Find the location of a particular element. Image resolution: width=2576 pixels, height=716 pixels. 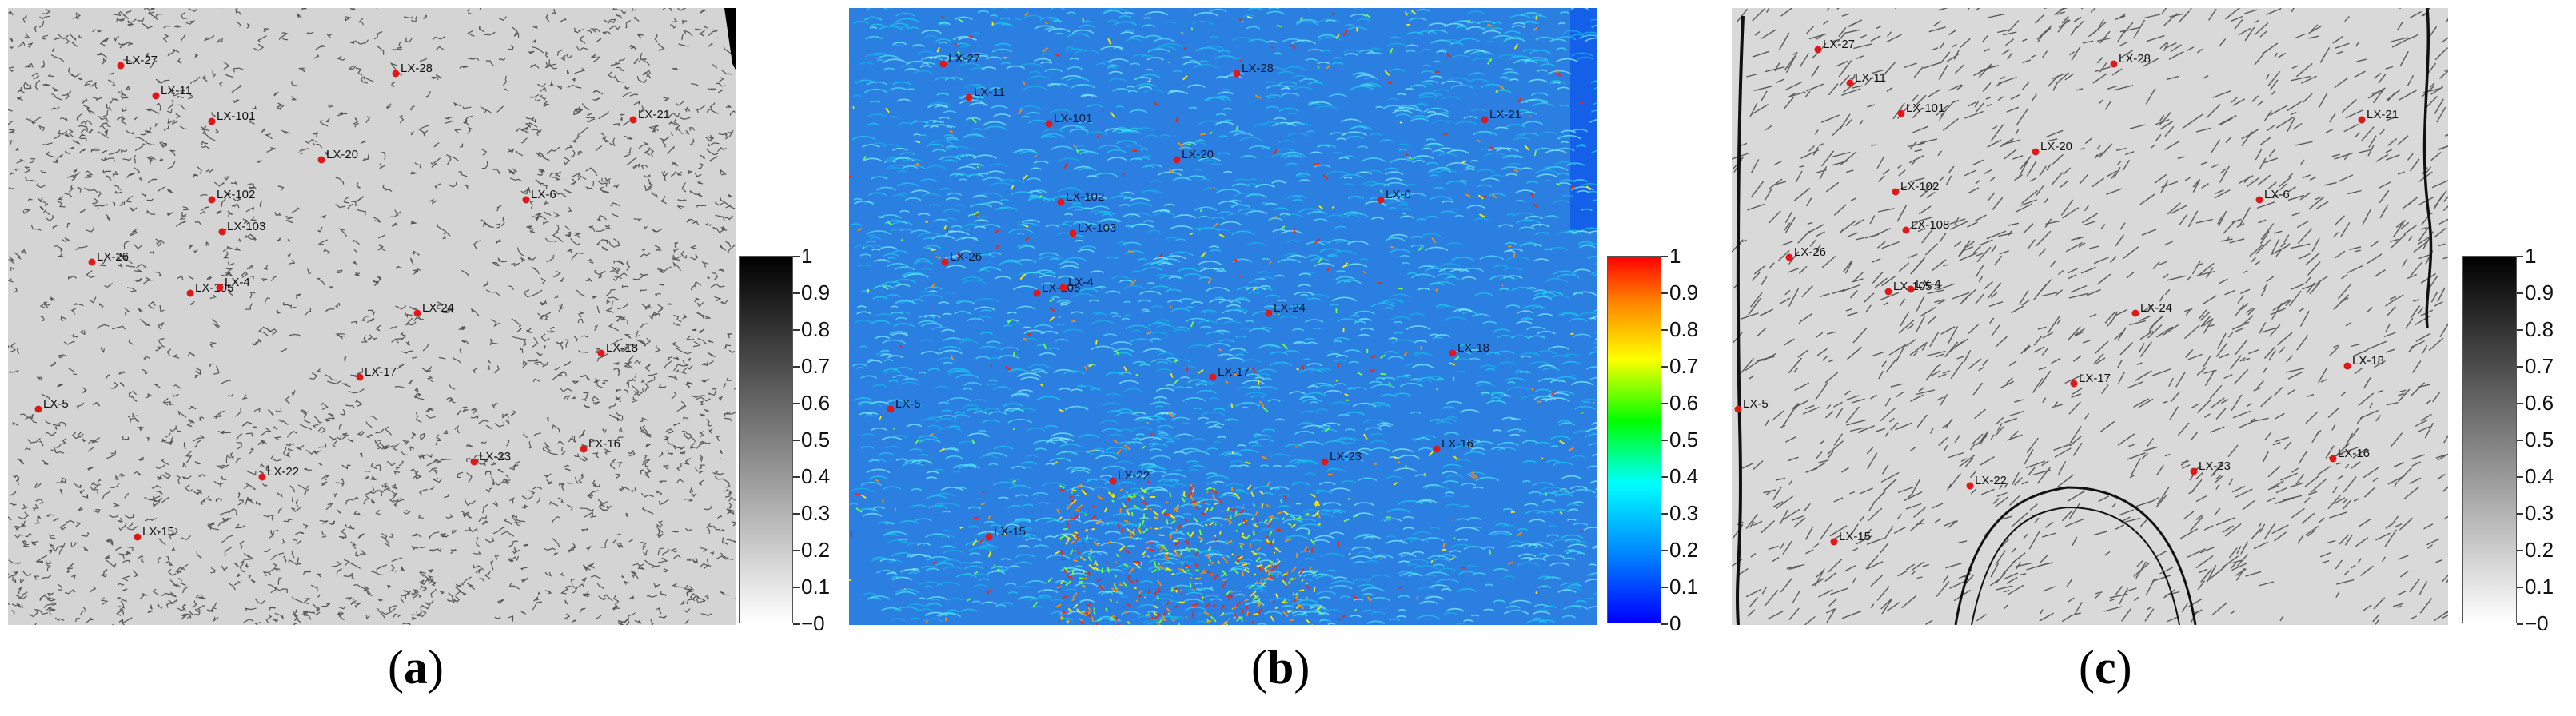

colorbar-b-gradient is located at coordinates (1634, 440).